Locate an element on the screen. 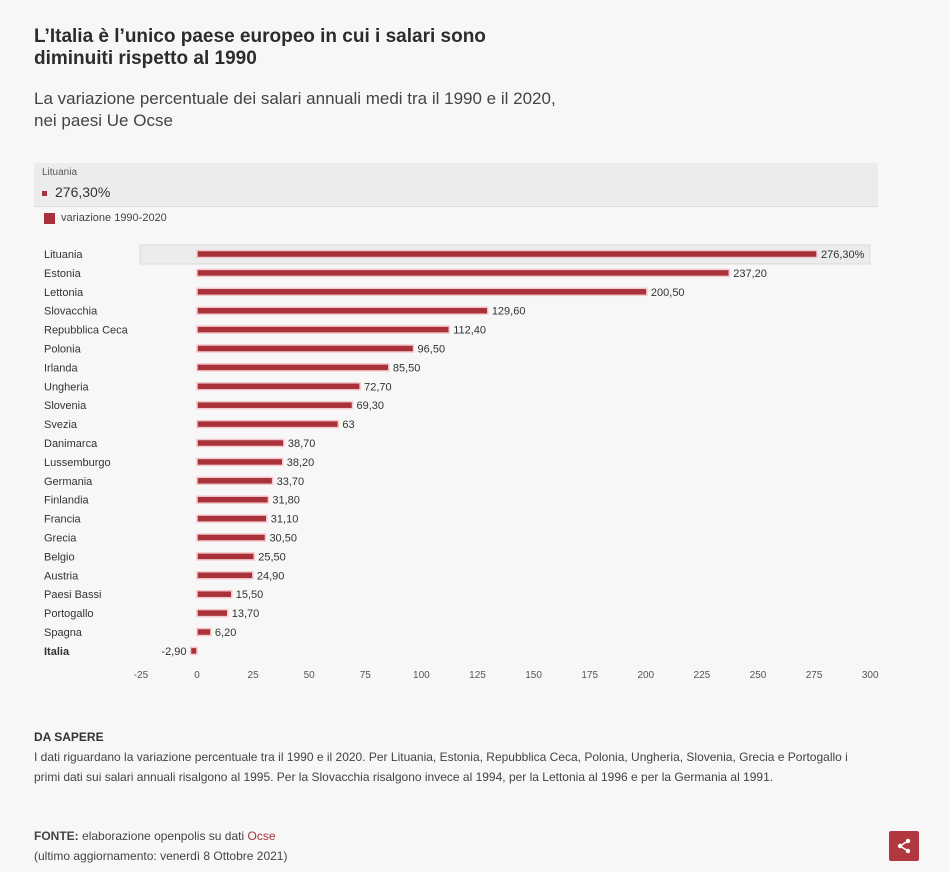 The width and height of the screenshot is (949, 872). bar-irlanda is located at coordinates (293, 367).